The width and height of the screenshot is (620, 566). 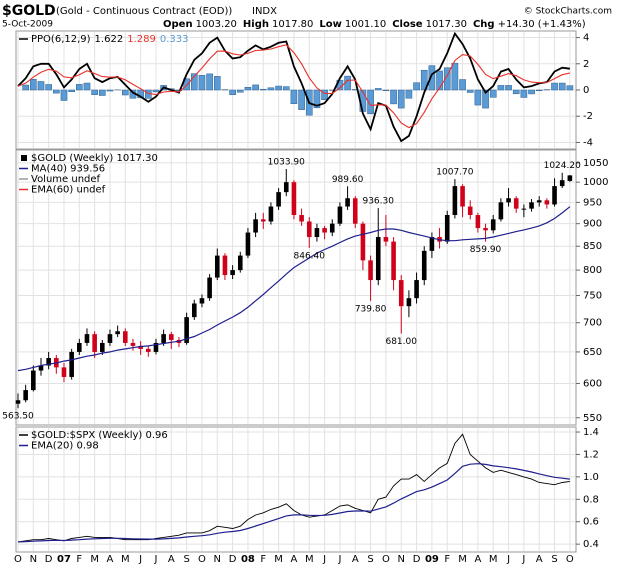 What do you see at coordinates (595, 182) in the screenshot?
I see `y-tick-label: 1000` at bounding box center [595, 182].